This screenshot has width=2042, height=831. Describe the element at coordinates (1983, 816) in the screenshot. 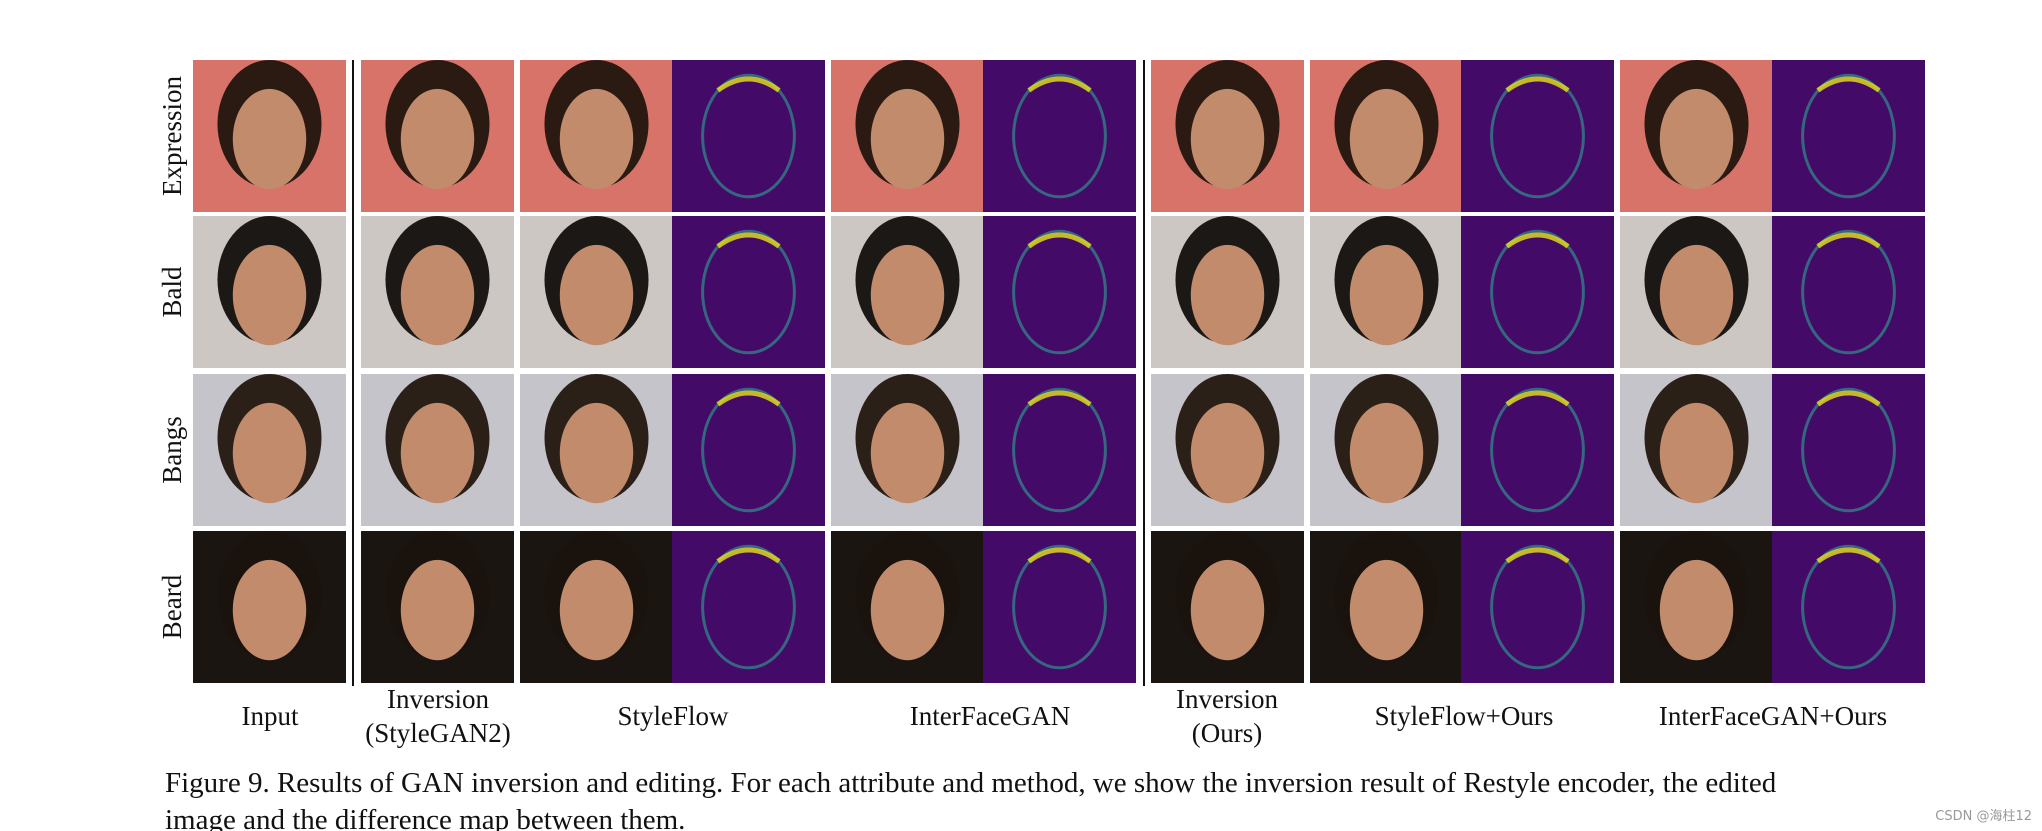

I see `watermark: CSDN @海柱12` at that location.